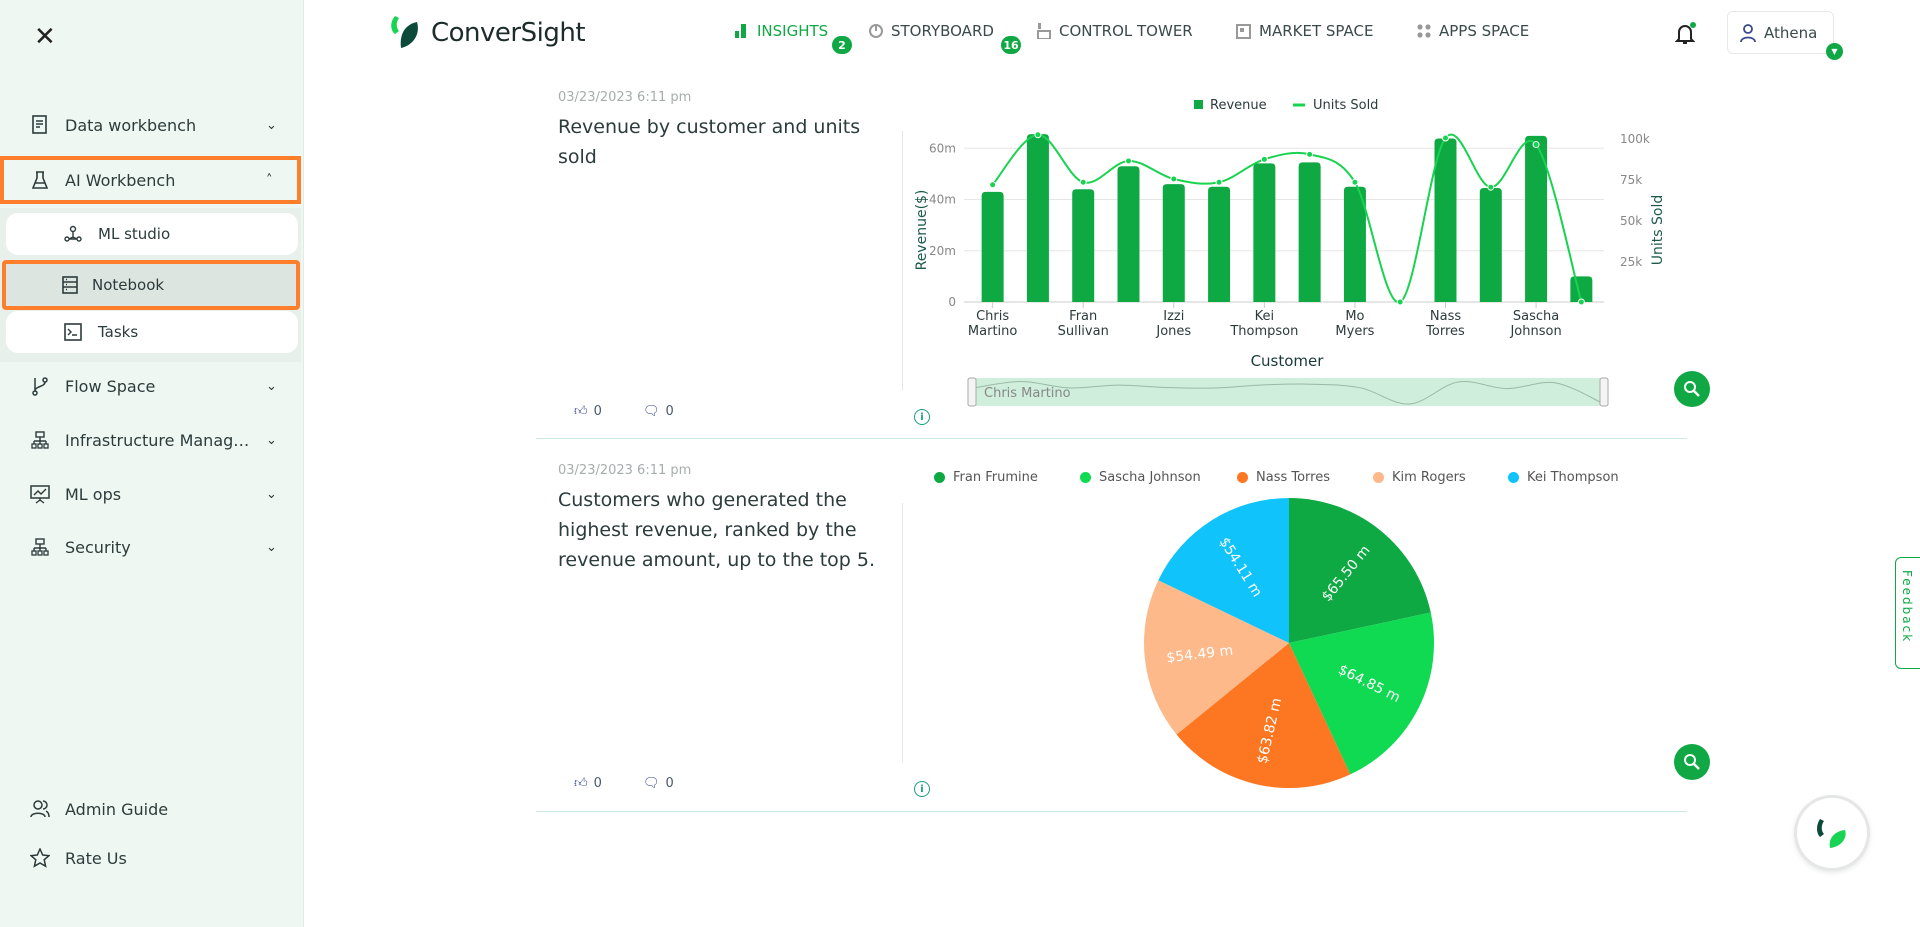 This screenshot has height=927, width=1920. I want to click on search-icon, so click(1692, 762).